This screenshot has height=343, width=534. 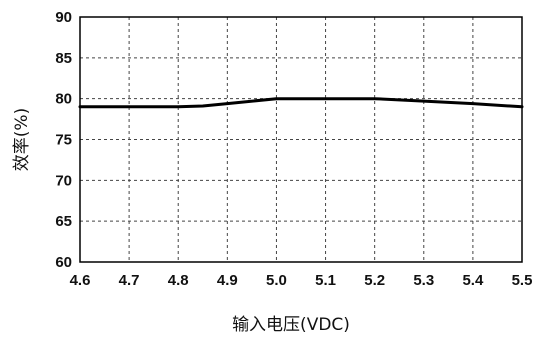 What do you see at coordinates (129, 280) in the screenshot?
I see `x-tick-label-4.7: 4.7` at bounding box center [129, 280].